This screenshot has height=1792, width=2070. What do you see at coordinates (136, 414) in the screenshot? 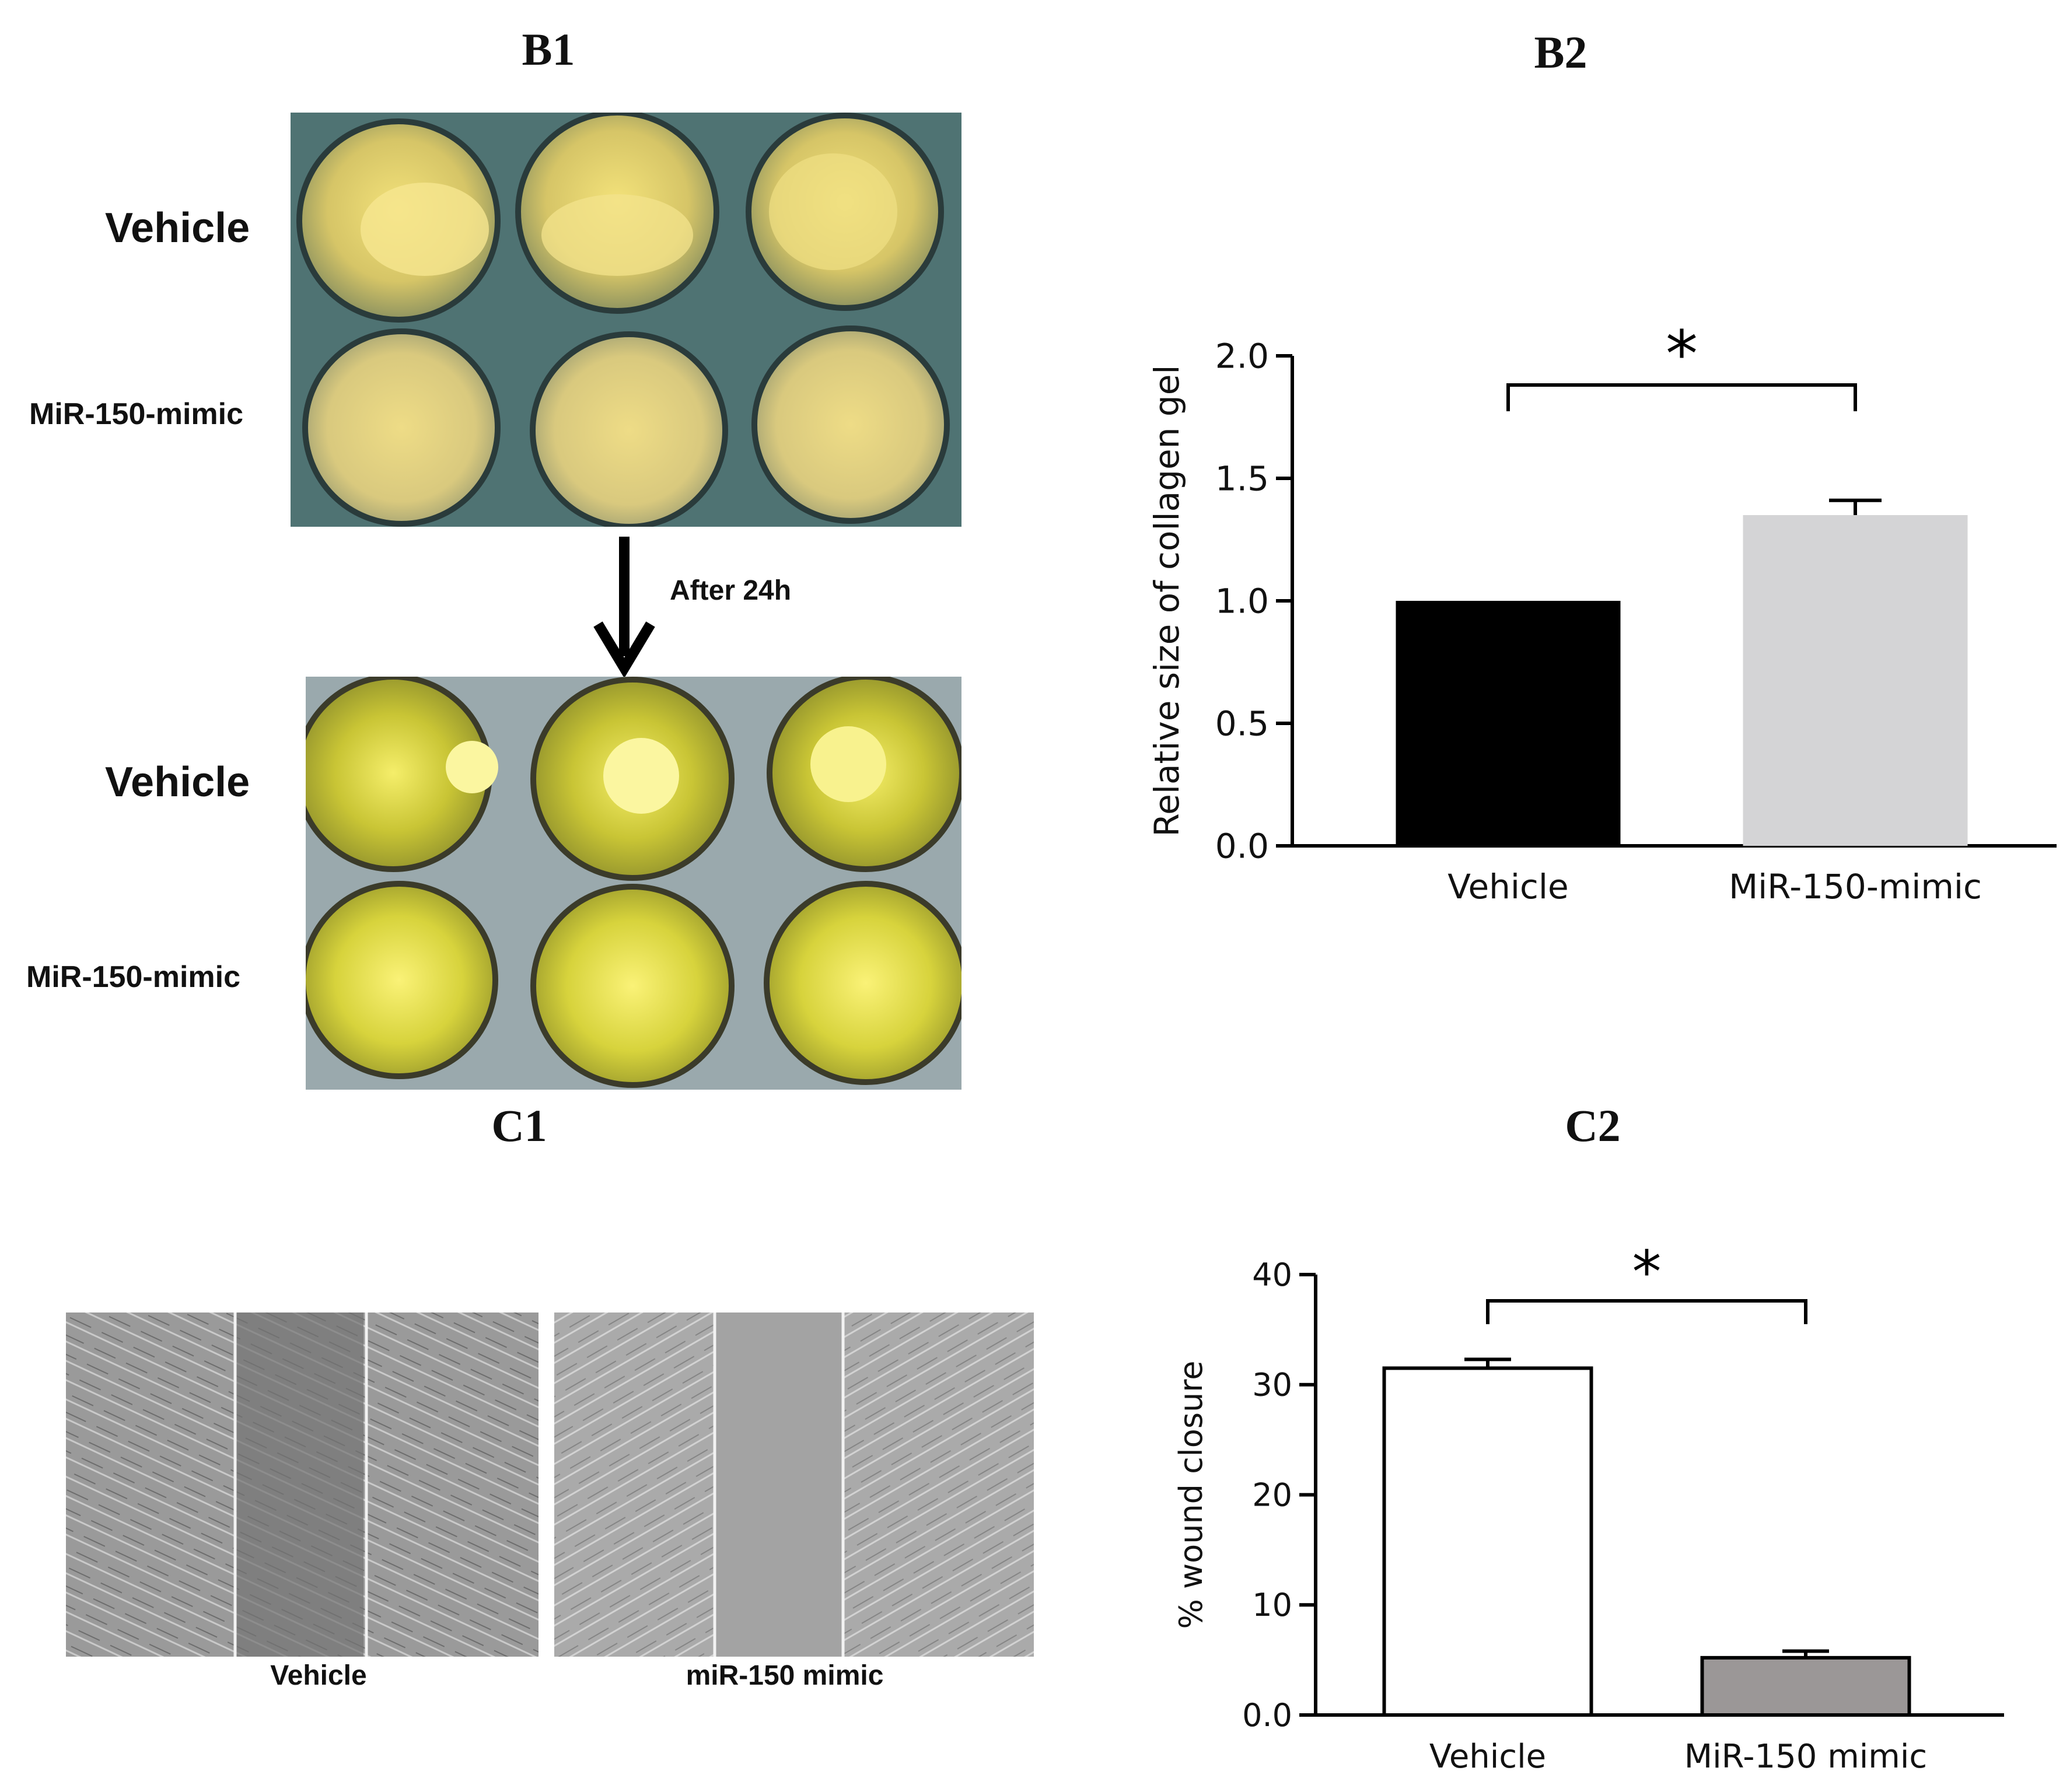
I see `b1-top-mimic-label: MiR-150-mimic` at bounding box center [136, 414].